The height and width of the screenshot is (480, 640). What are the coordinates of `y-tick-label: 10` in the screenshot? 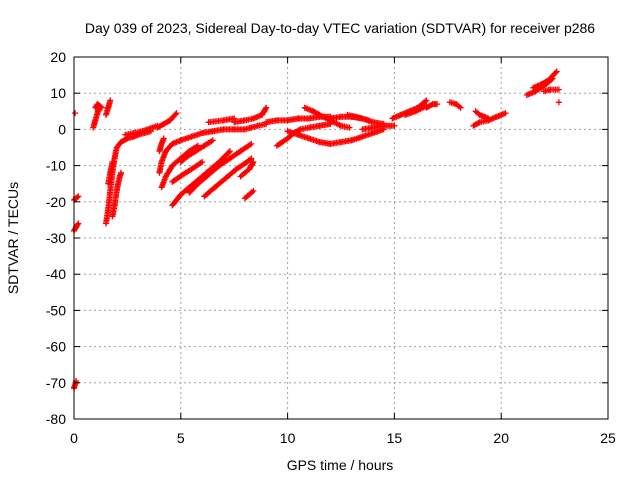 It's located at (58, 93).